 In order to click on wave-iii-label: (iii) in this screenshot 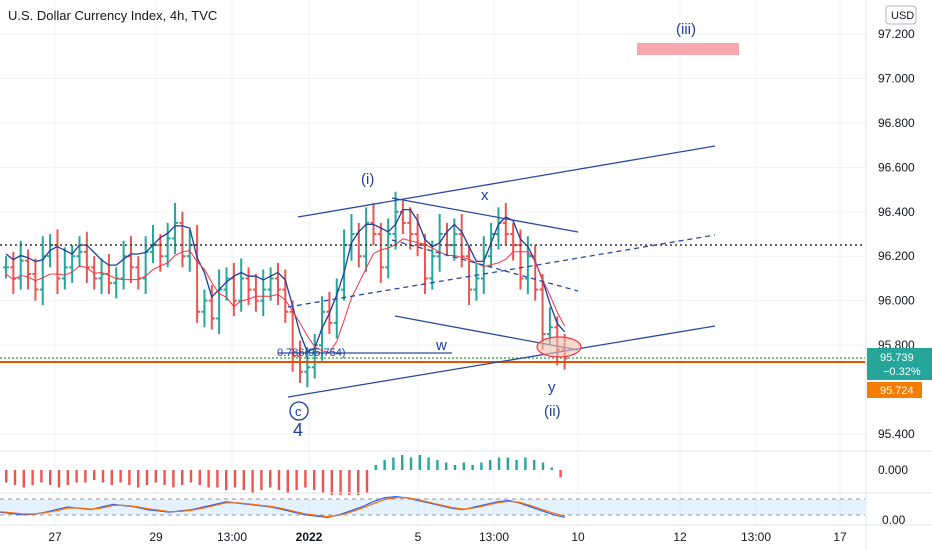, I will do `click(686, 29)`.